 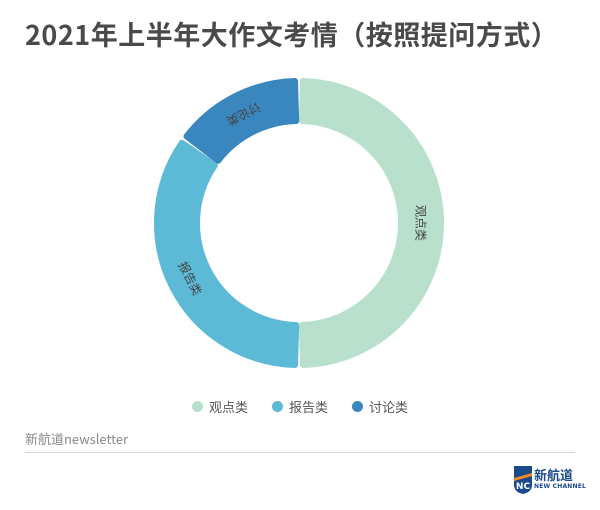 I want to click on logo-name-en: NEW CHANNEL, so click(x=560, y=486).